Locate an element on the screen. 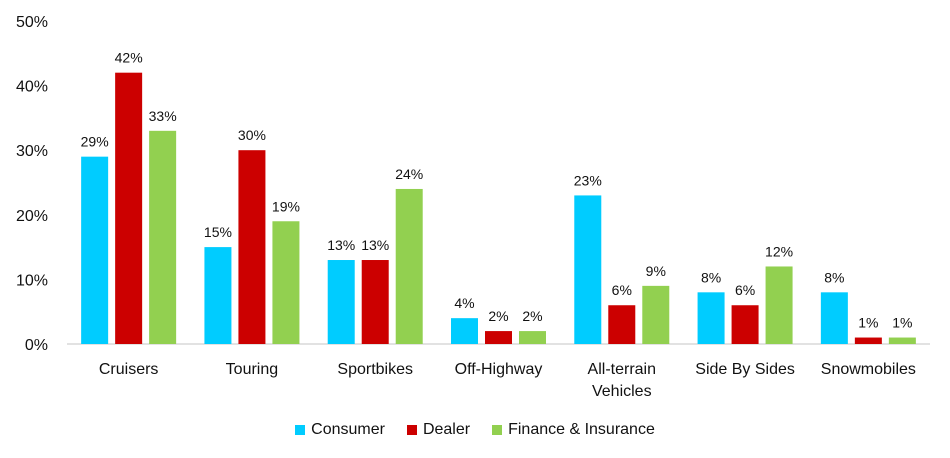  data-label-finance-insurance: 9% is located at coordinates (656, 271).